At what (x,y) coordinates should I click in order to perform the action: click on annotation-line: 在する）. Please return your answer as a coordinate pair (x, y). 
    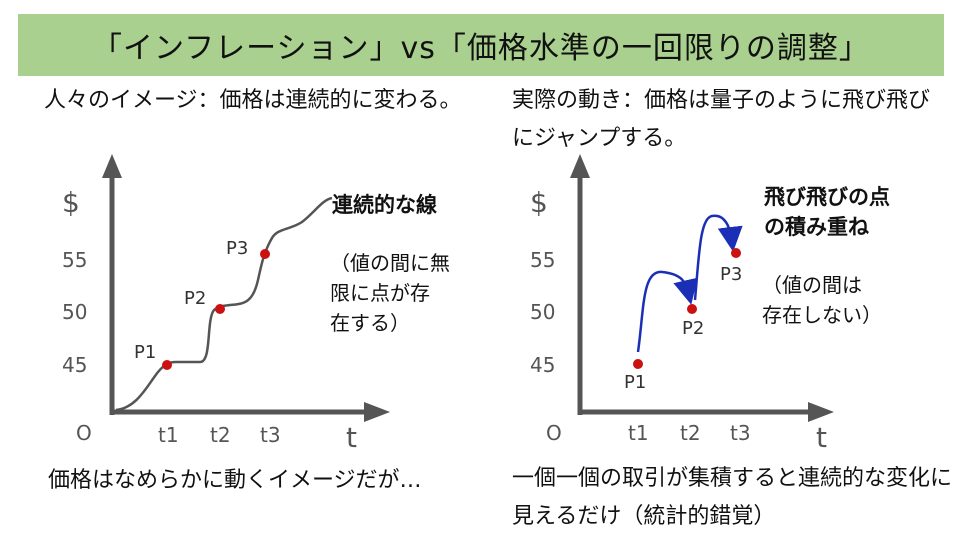
    Looking at the image, I should click on (370, 323).